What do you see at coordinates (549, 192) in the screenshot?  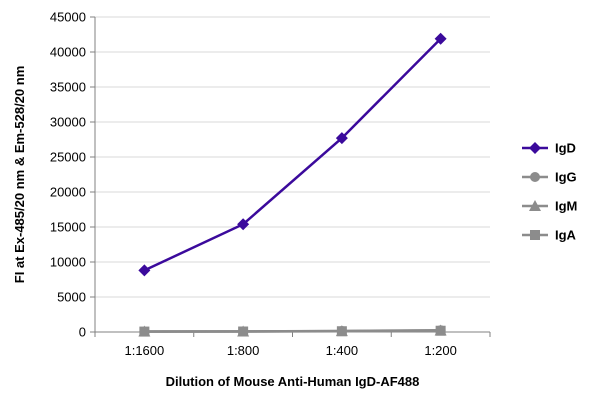 I see `legend: IgD IgG IgM IgA` at bounding box center [549, 192].